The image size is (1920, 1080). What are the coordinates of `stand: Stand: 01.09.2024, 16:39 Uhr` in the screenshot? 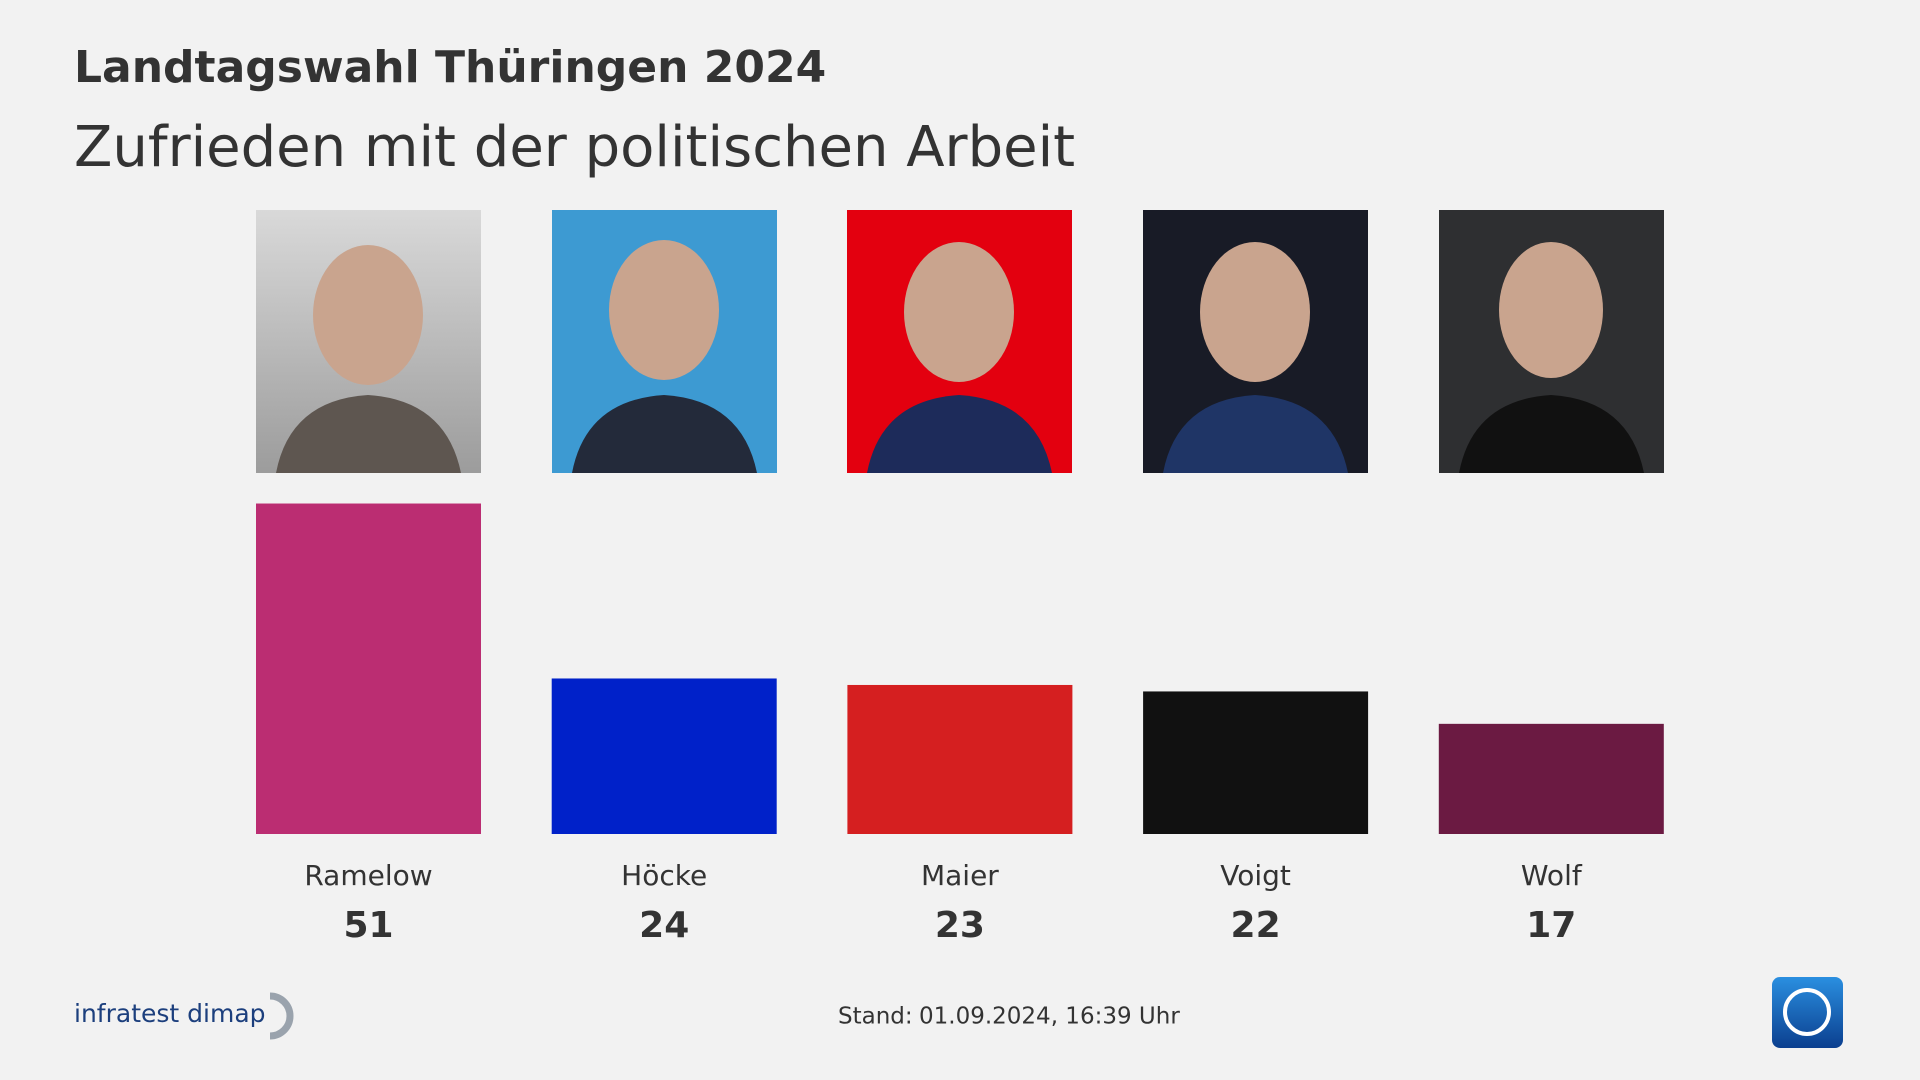 It's located at (1009, 1017).